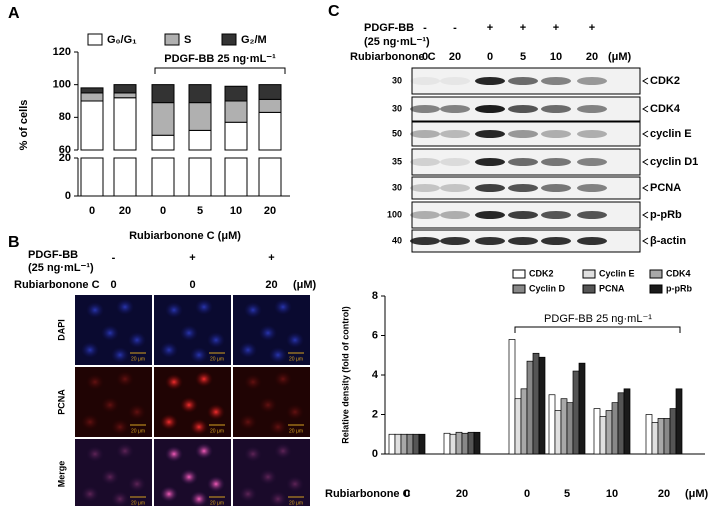  What do you see at coordinates (425, 28) in the screenshot?
I see `treatment-sign: -` at bounding box center [425, 28].